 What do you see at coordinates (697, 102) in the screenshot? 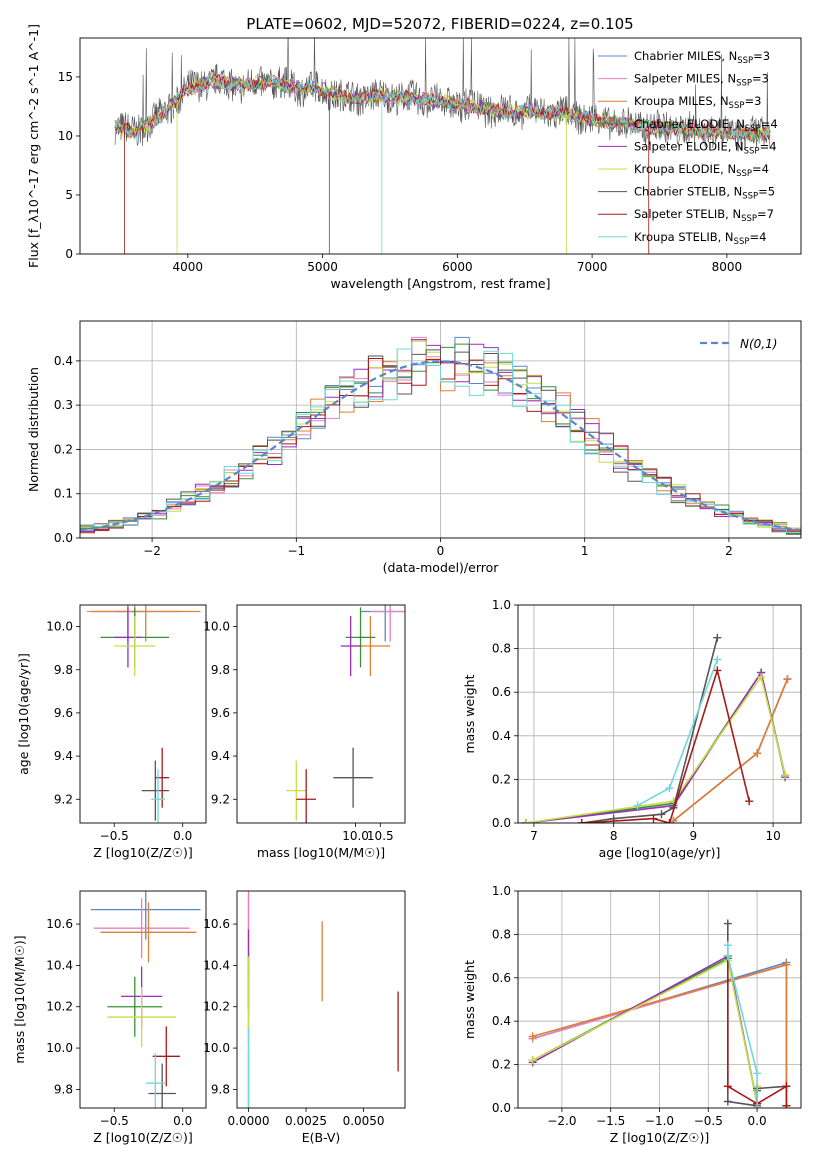
I see `legend-label: Kroupa MILES, NSSP=3` at bounding box center [697, 102].